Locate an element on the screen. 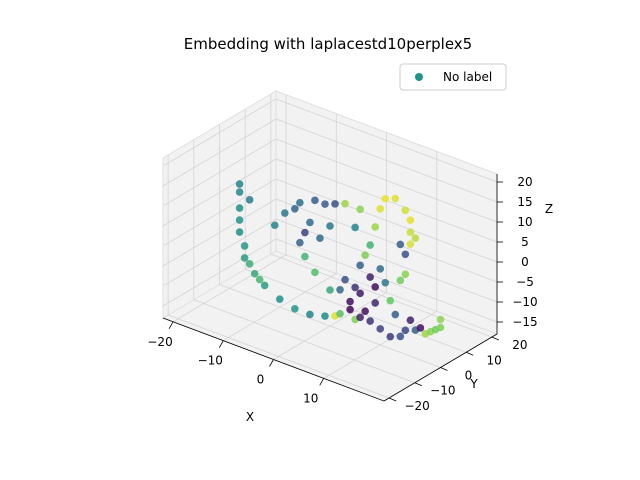 Image resolution: width=640 pixels, height=480 pixels. chart-title: Embedding with laplacestd10perplex5 is located at coordinates (328, 44).